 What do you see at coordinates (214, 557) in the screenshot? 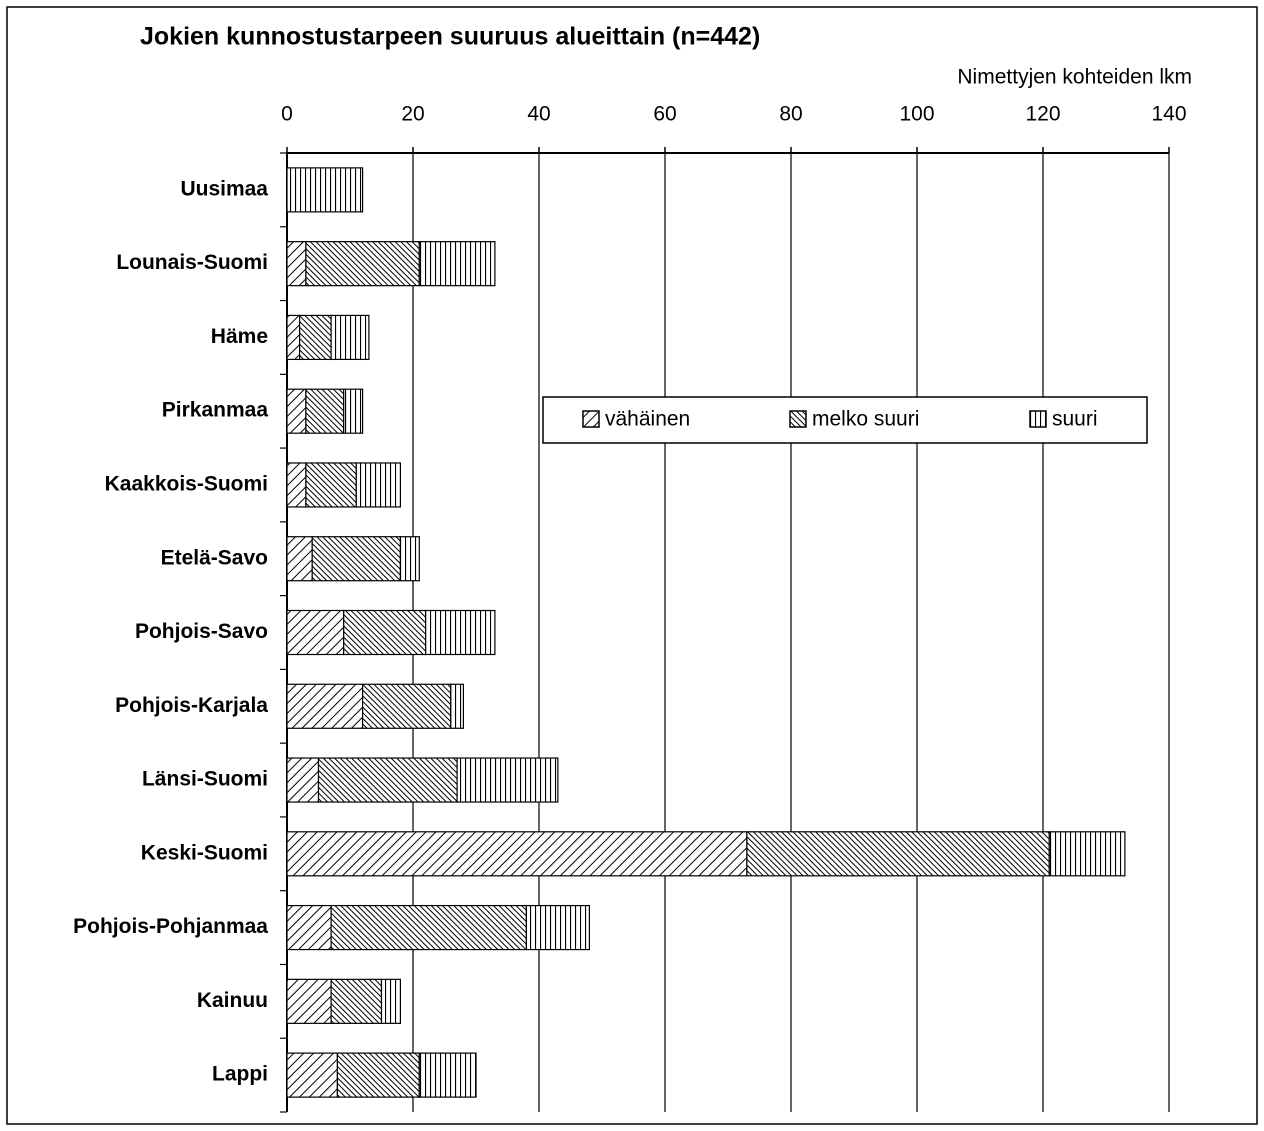
I see `y-tick-label: Etelä-Savo` at bounding box center [214, 557].